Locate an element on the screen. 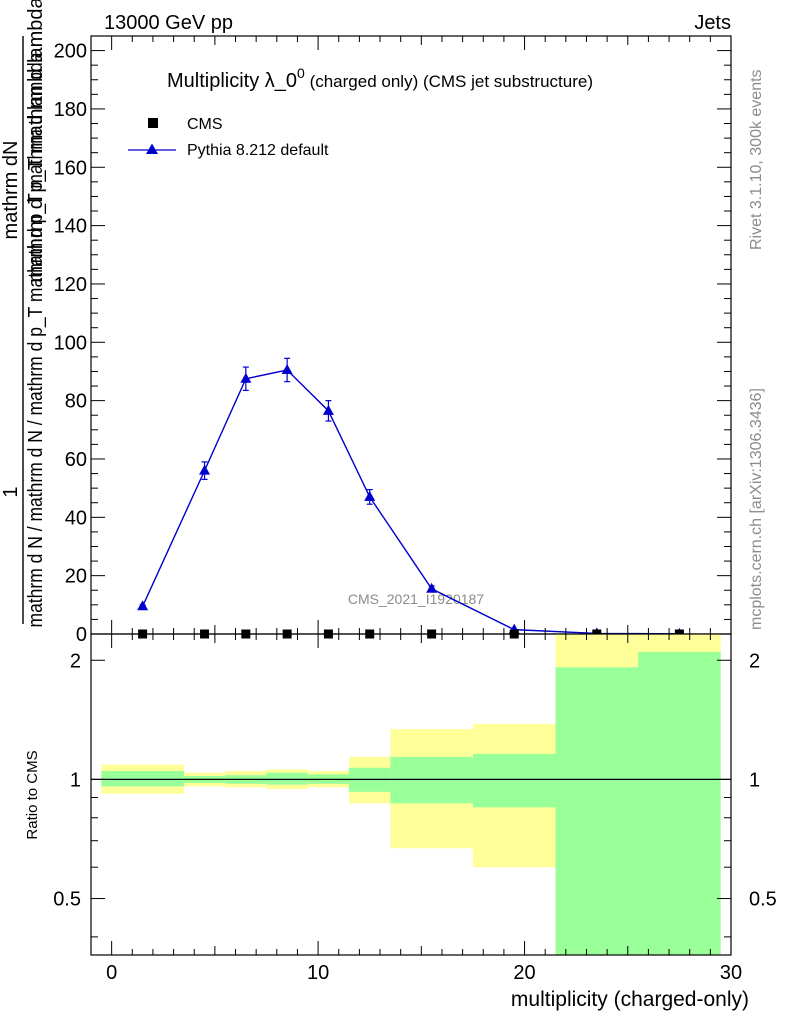 The height and width of the screenshot is (1024, 786). main-y-tick-label: 80 is located at coordinates (76, 402).